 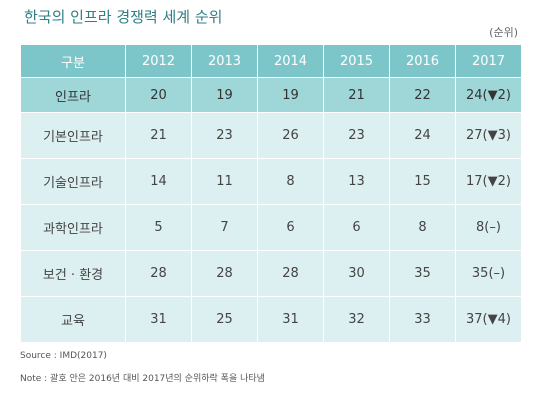 I want to click on table-cell: 5, so click(x=158, y=227).